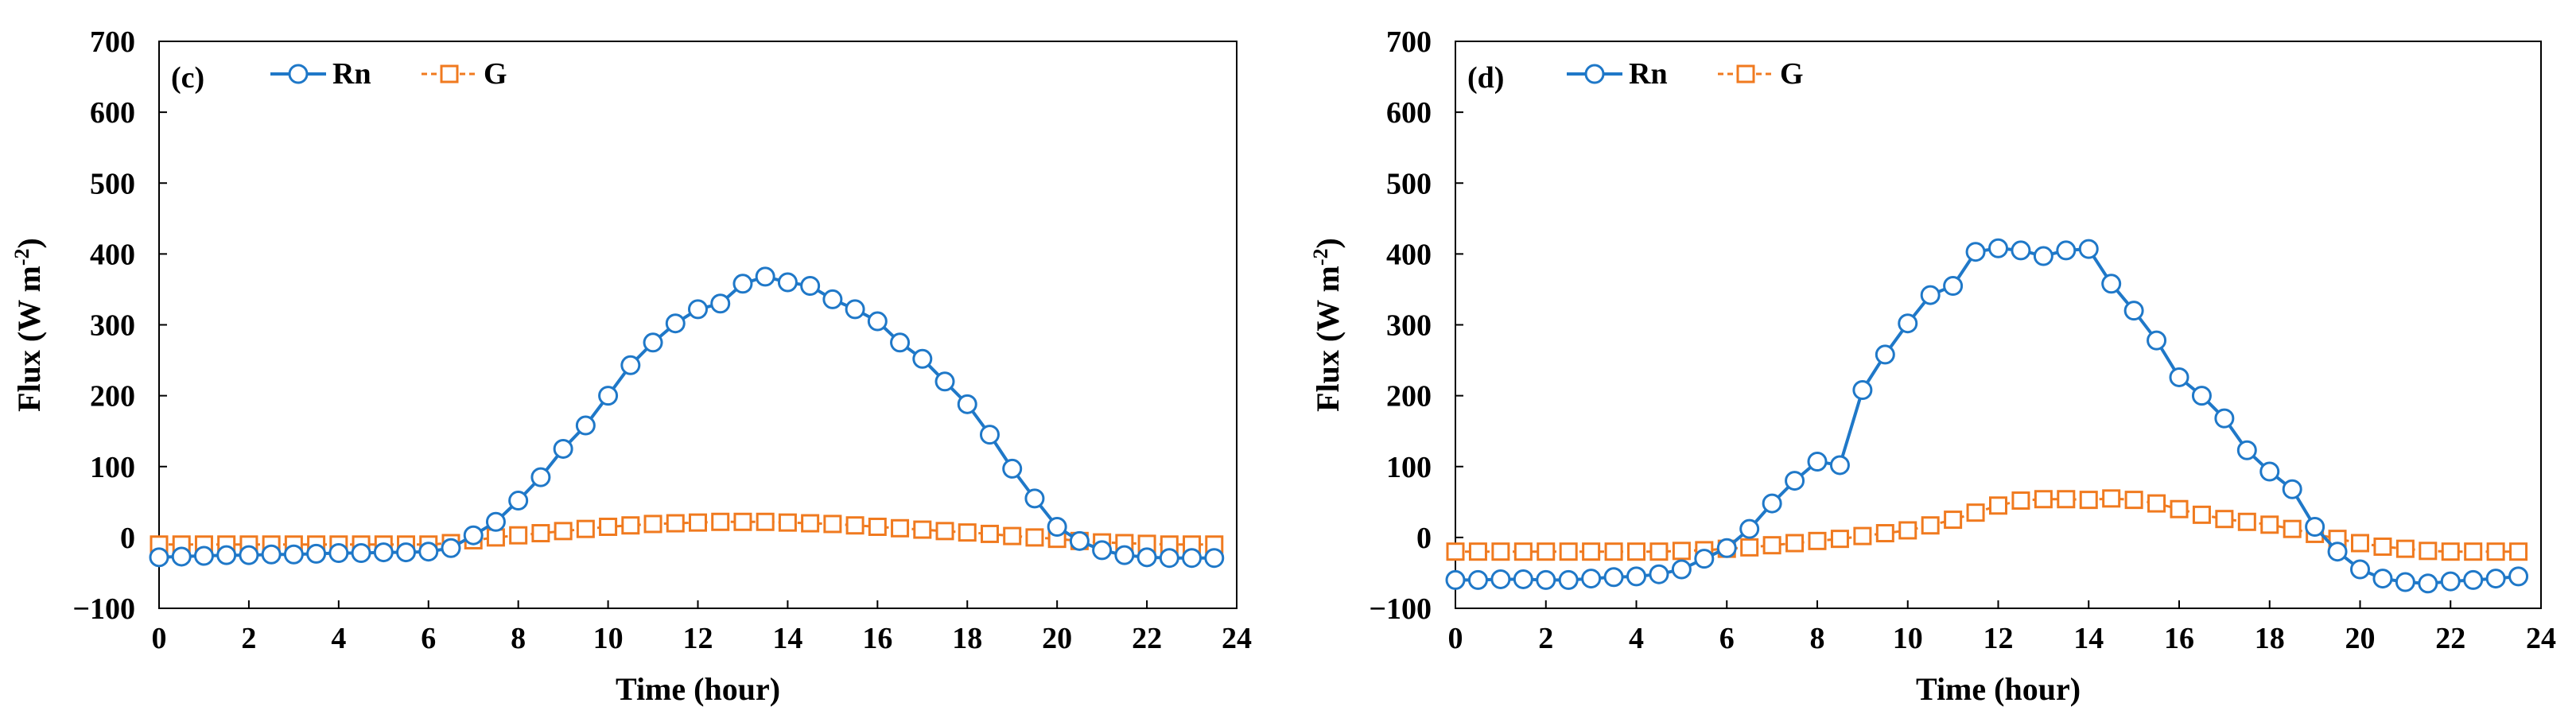 Image resolution: width=2576 pixels, height=726 pixels. Describe the element at coordinates (1727, 638) in the screenshot. I see `x-tick-label: 6` at that location.